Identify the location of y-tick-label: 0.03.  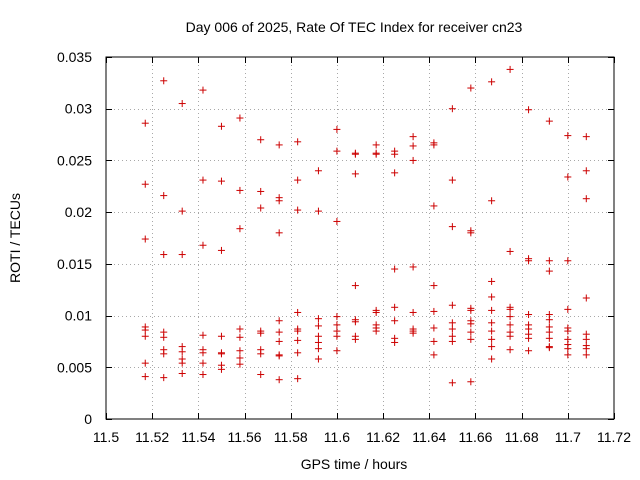
(78, 109).